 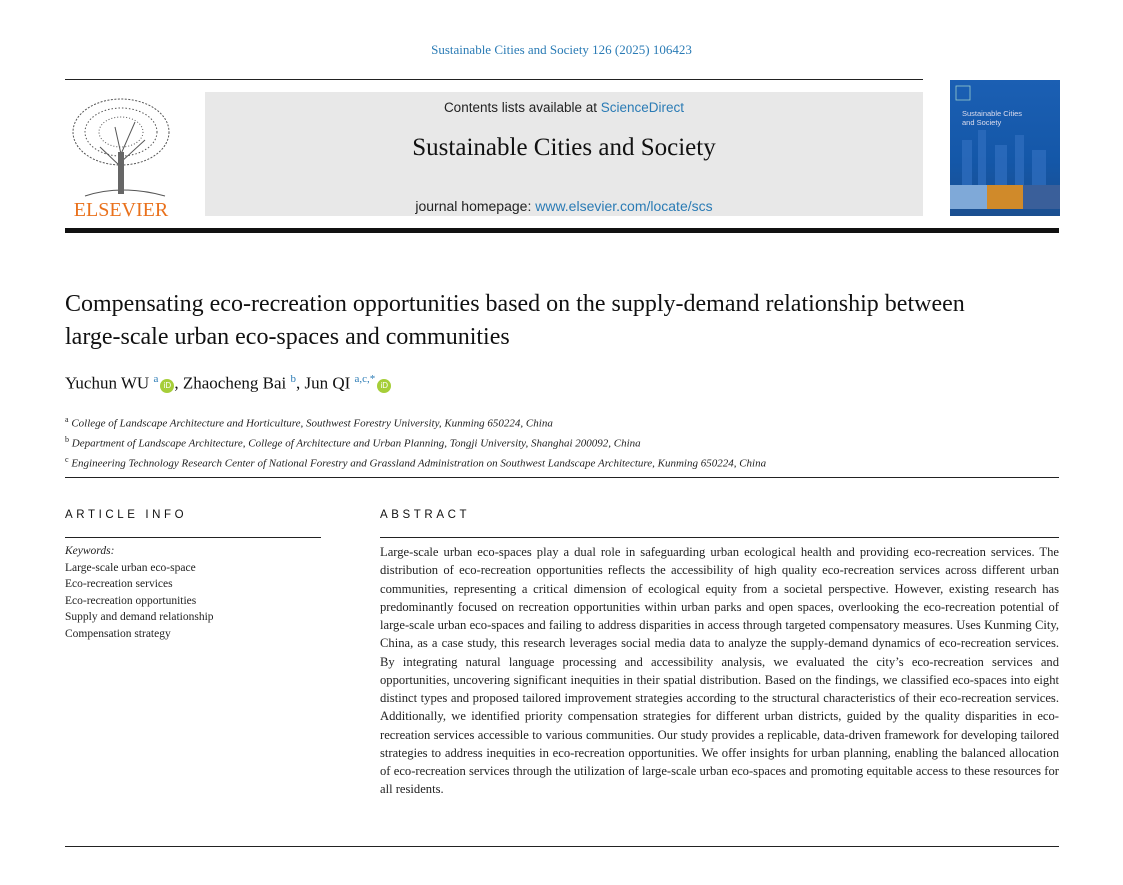 What do you see at coordinates (981, 122) in the screenshot?
I see `svg-text: and Society` at bounding box center [981, 122].